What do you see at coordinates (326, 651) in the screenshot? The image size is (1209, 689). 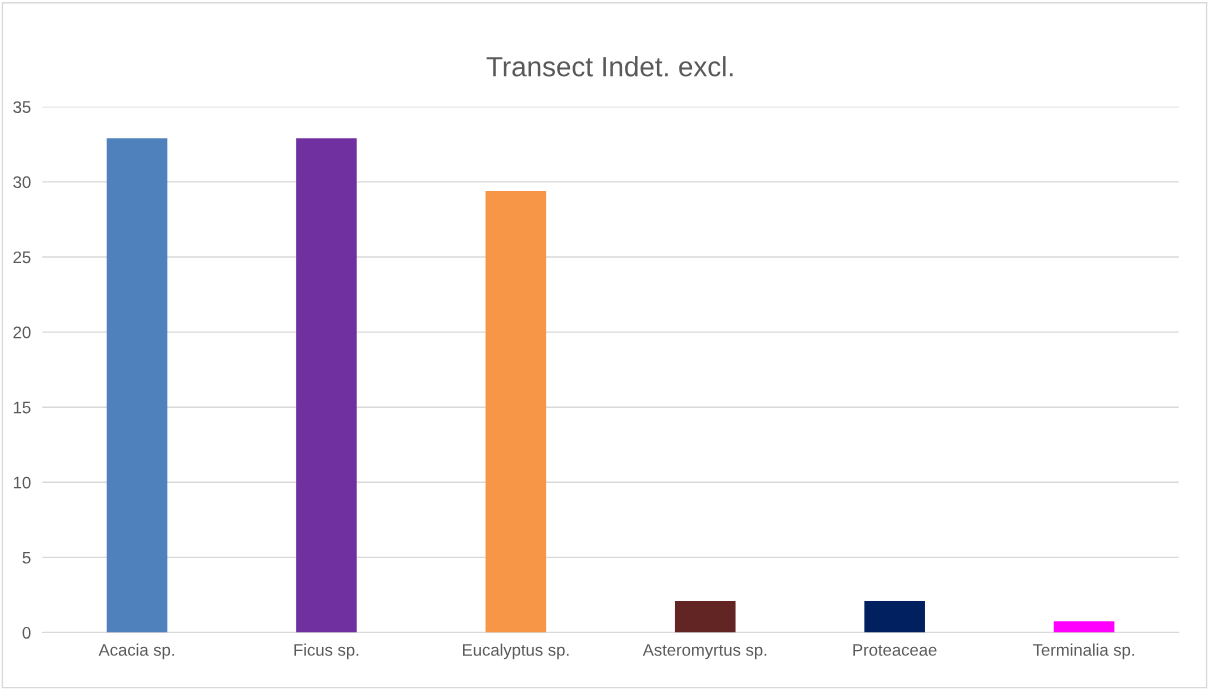 I see `x-tick-label: Ficus sp.` at bounding box center [326, 651].